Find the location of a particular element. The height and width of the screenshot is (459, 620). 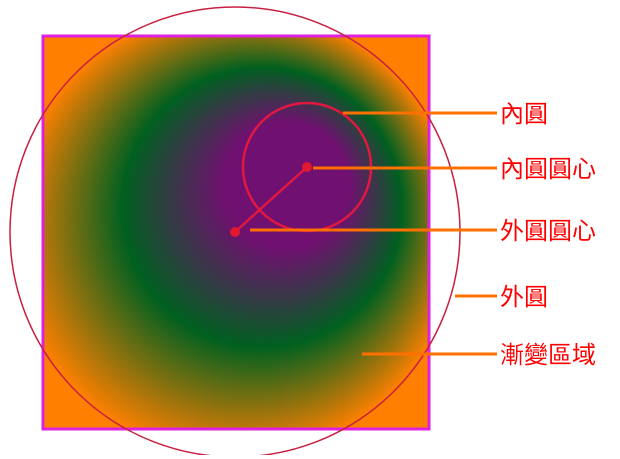

outer-center-dot is located at coordinates (235, 232).